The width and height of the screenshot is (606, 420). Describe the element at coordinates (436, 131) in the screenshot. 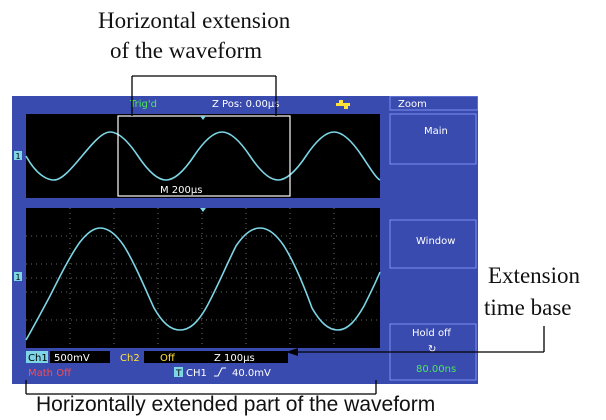

I see `svg-text: Main` at that location.